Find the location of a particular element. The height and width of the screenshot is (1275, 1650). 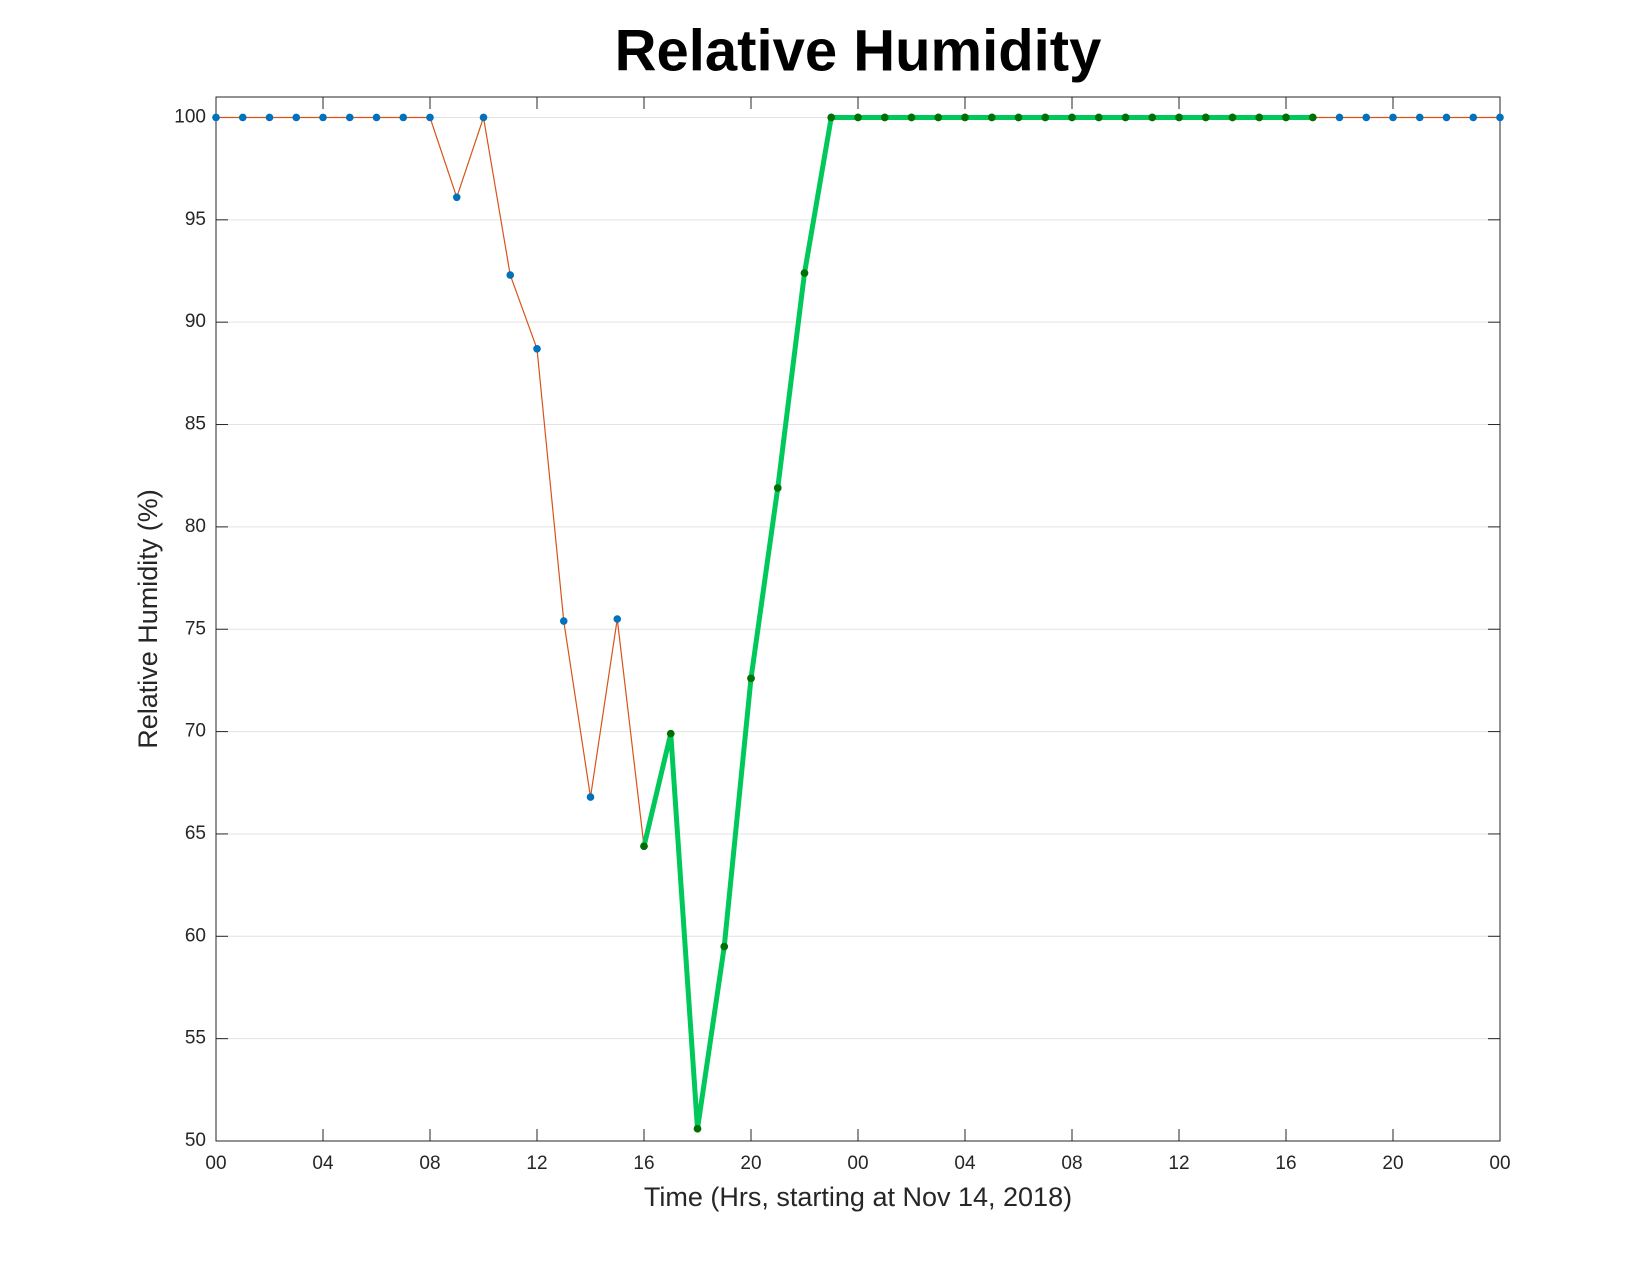

x-axis-label: Time (Hrs, starting at Nov 14, 2018) is located at coordinates (858, 1197).